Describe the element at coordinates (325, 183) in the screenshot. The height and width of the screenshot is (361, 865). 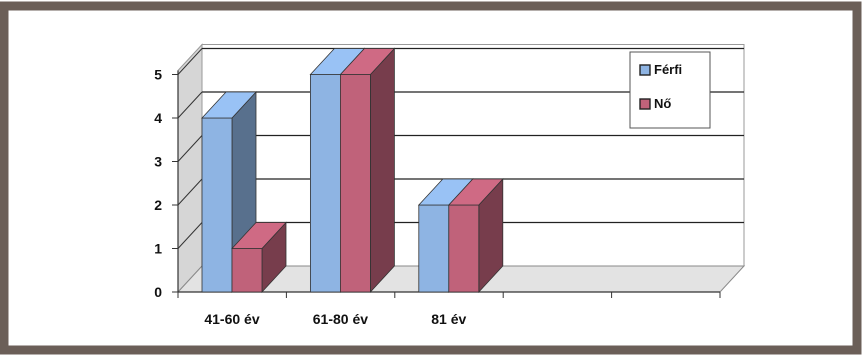
I see `bar-Férfi-61-80 év` at that location.